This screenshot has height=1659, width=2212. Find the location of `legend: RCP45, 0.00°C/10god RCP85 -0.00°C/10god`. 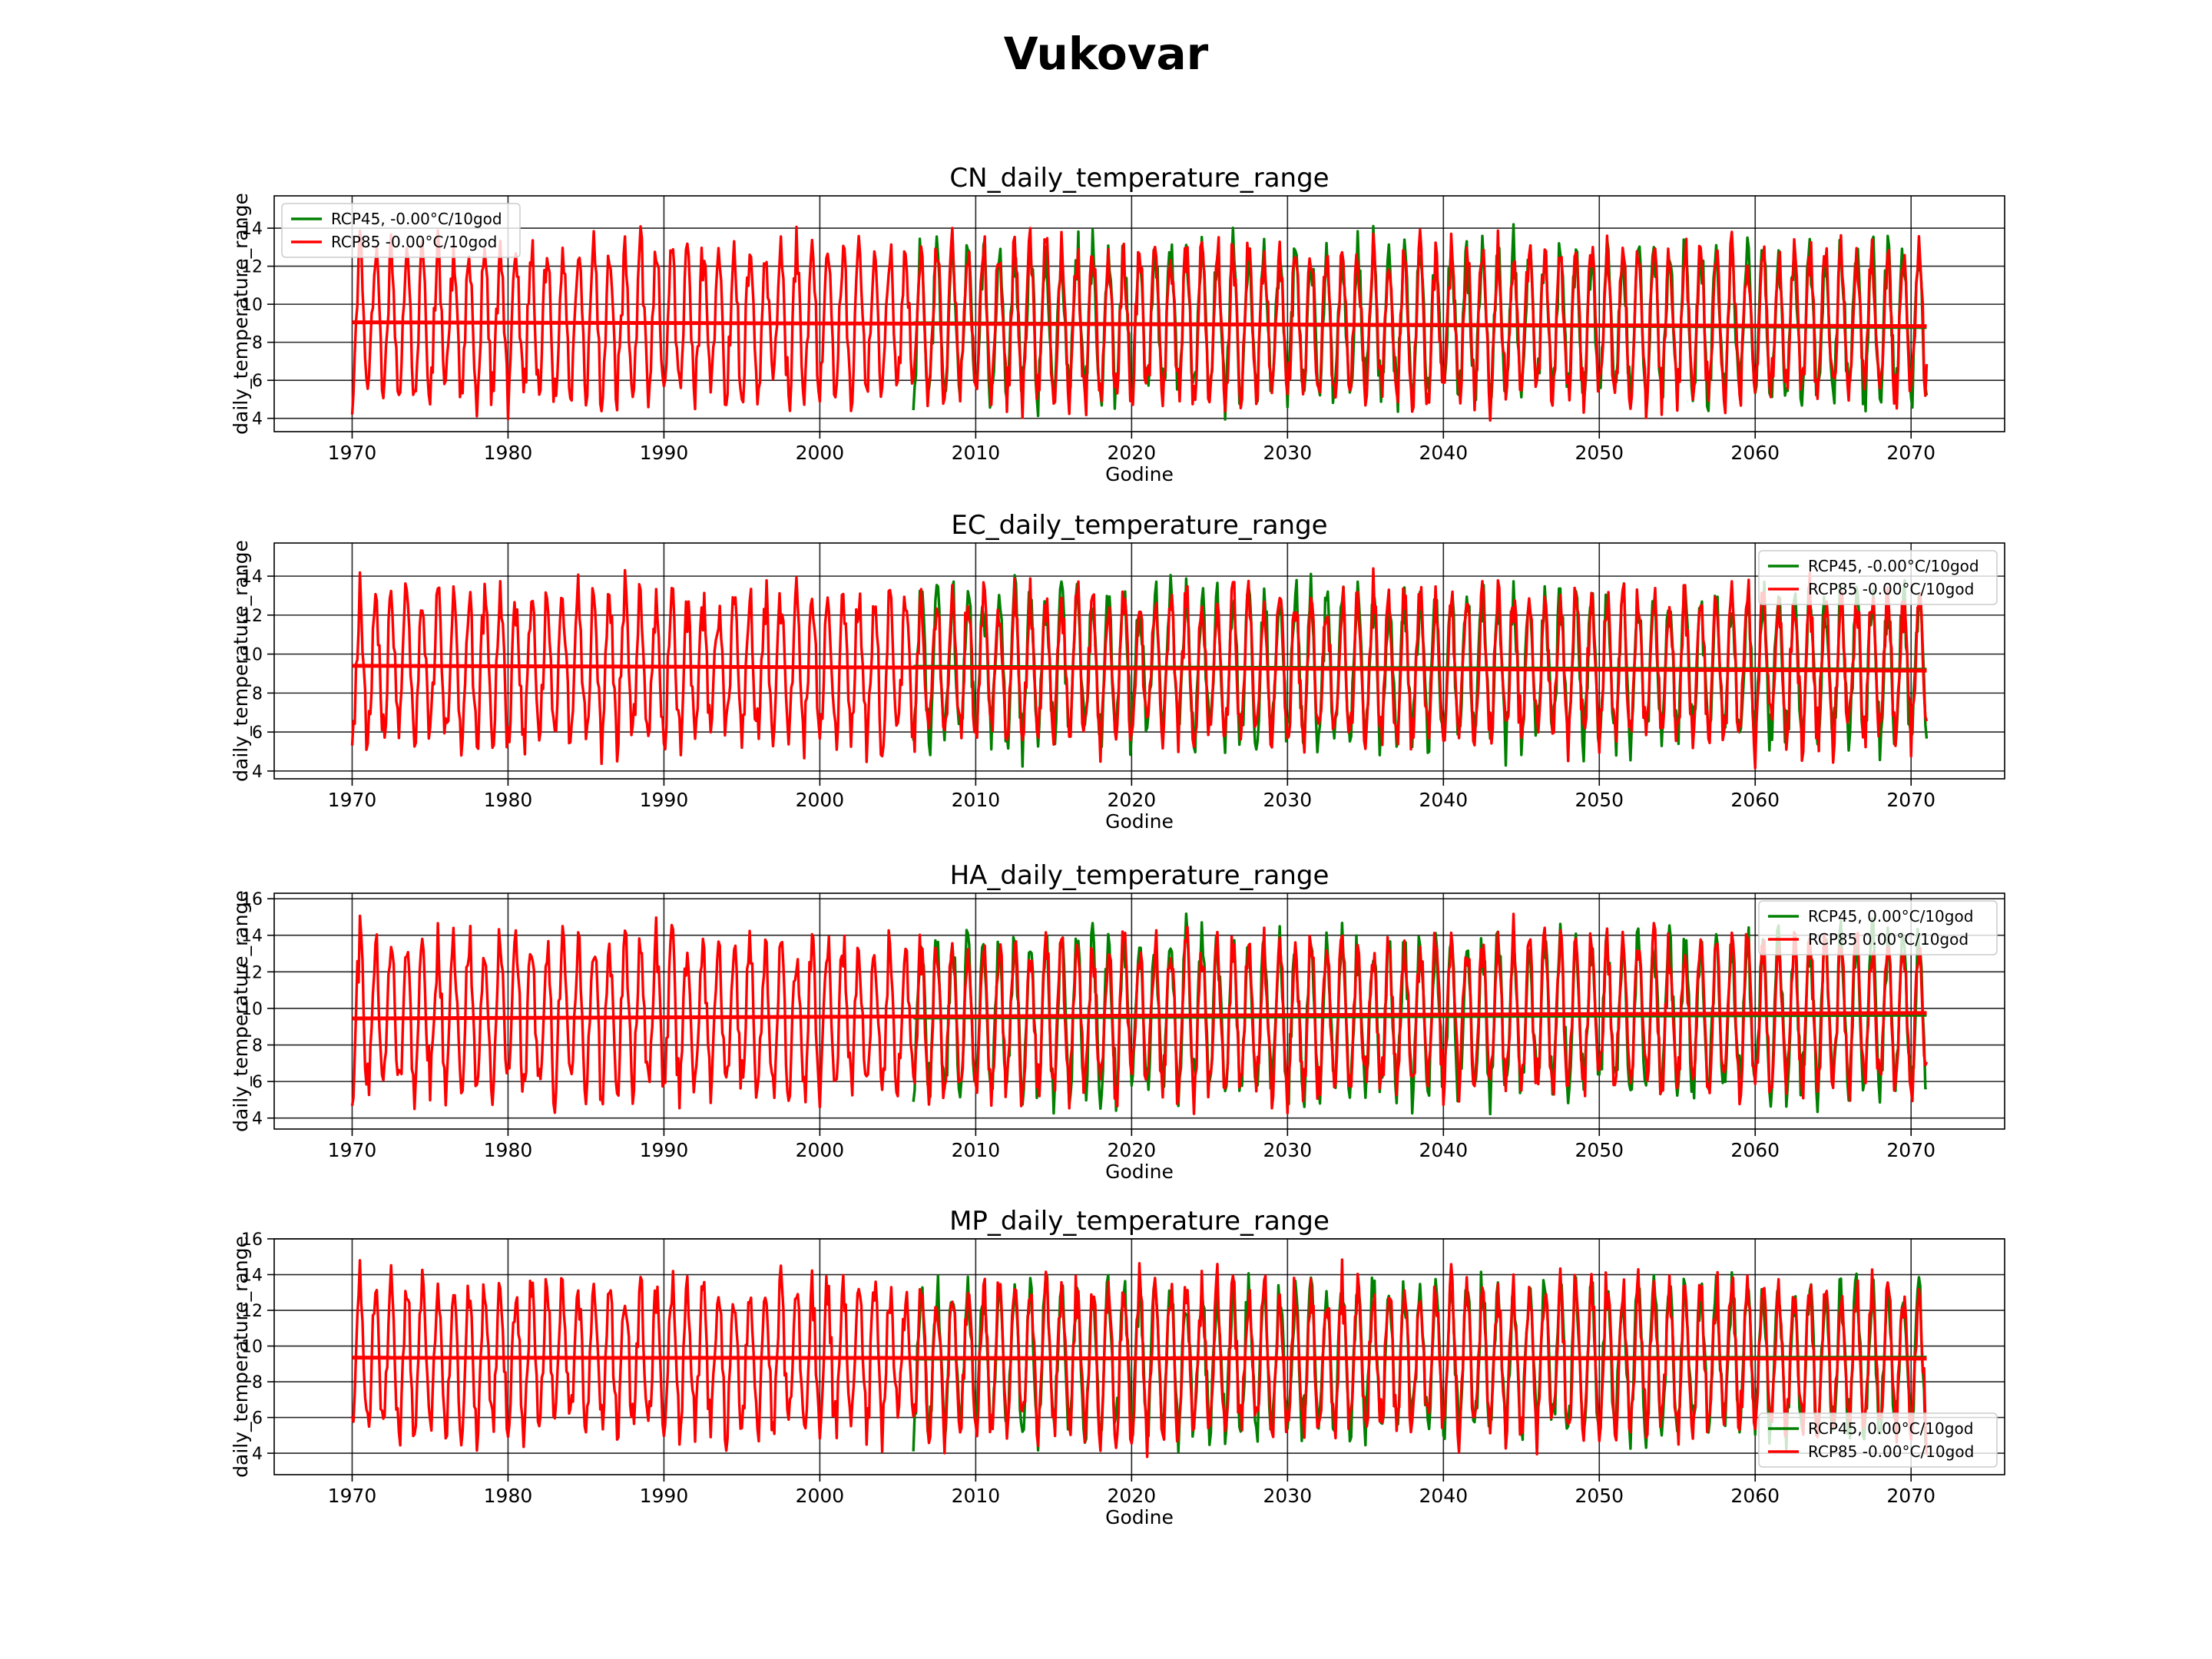

legend: RCP45, 0.00°C/10god RCP85 -0.00°C/10god is located at coordinates (1878, 1440).